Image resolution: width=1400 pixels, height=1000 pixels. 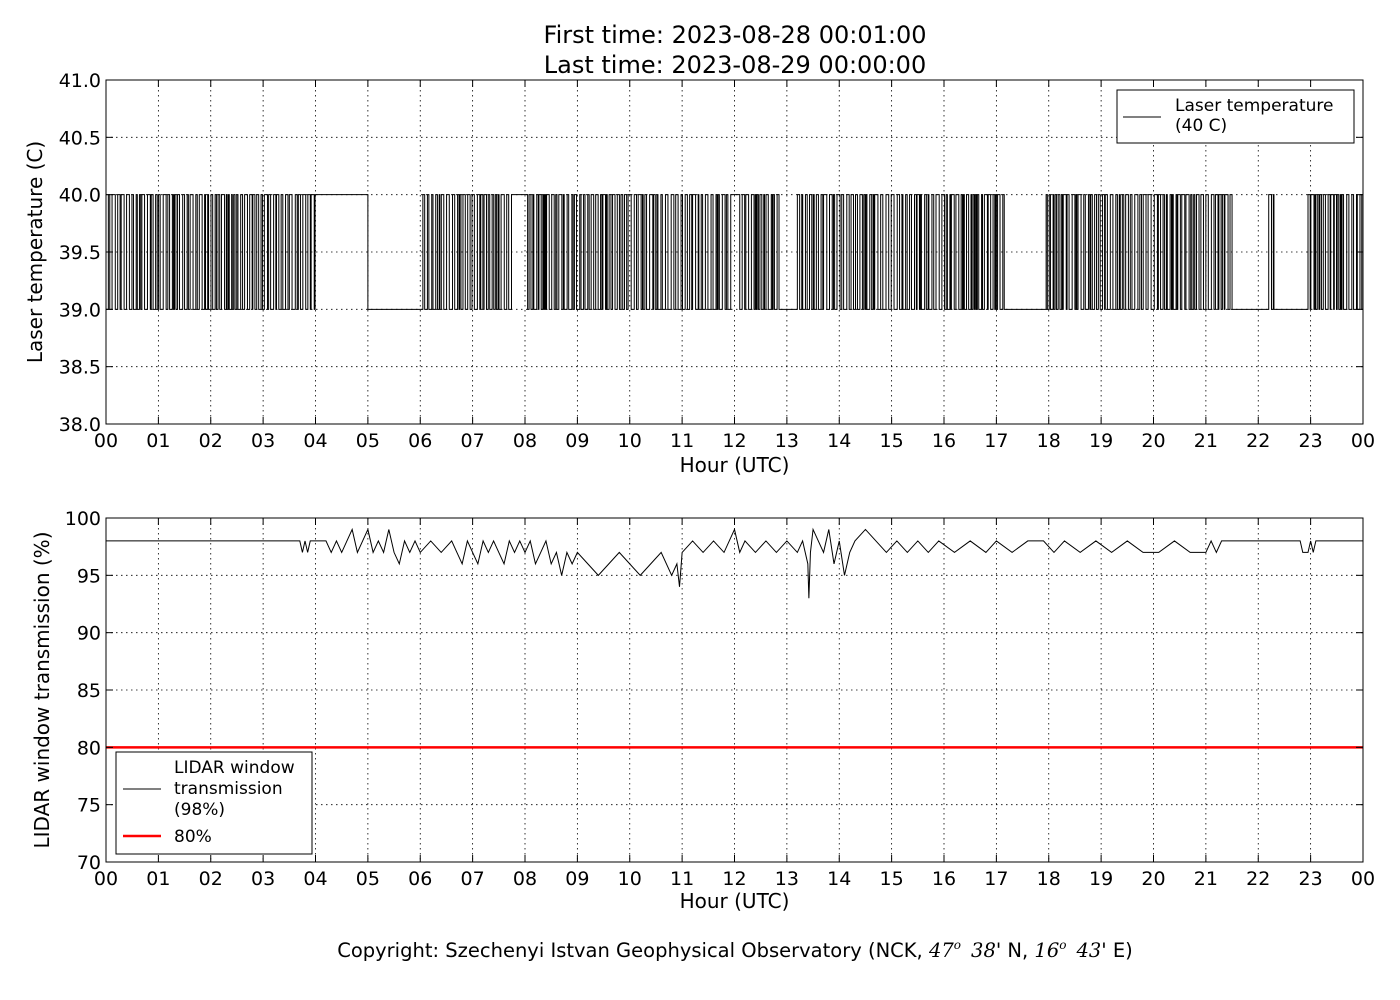 What do you see at coordinates (941, 950) in the screenshot?
I see `copyright-latitude-degrees: 47` at bounding box center [941, 950].